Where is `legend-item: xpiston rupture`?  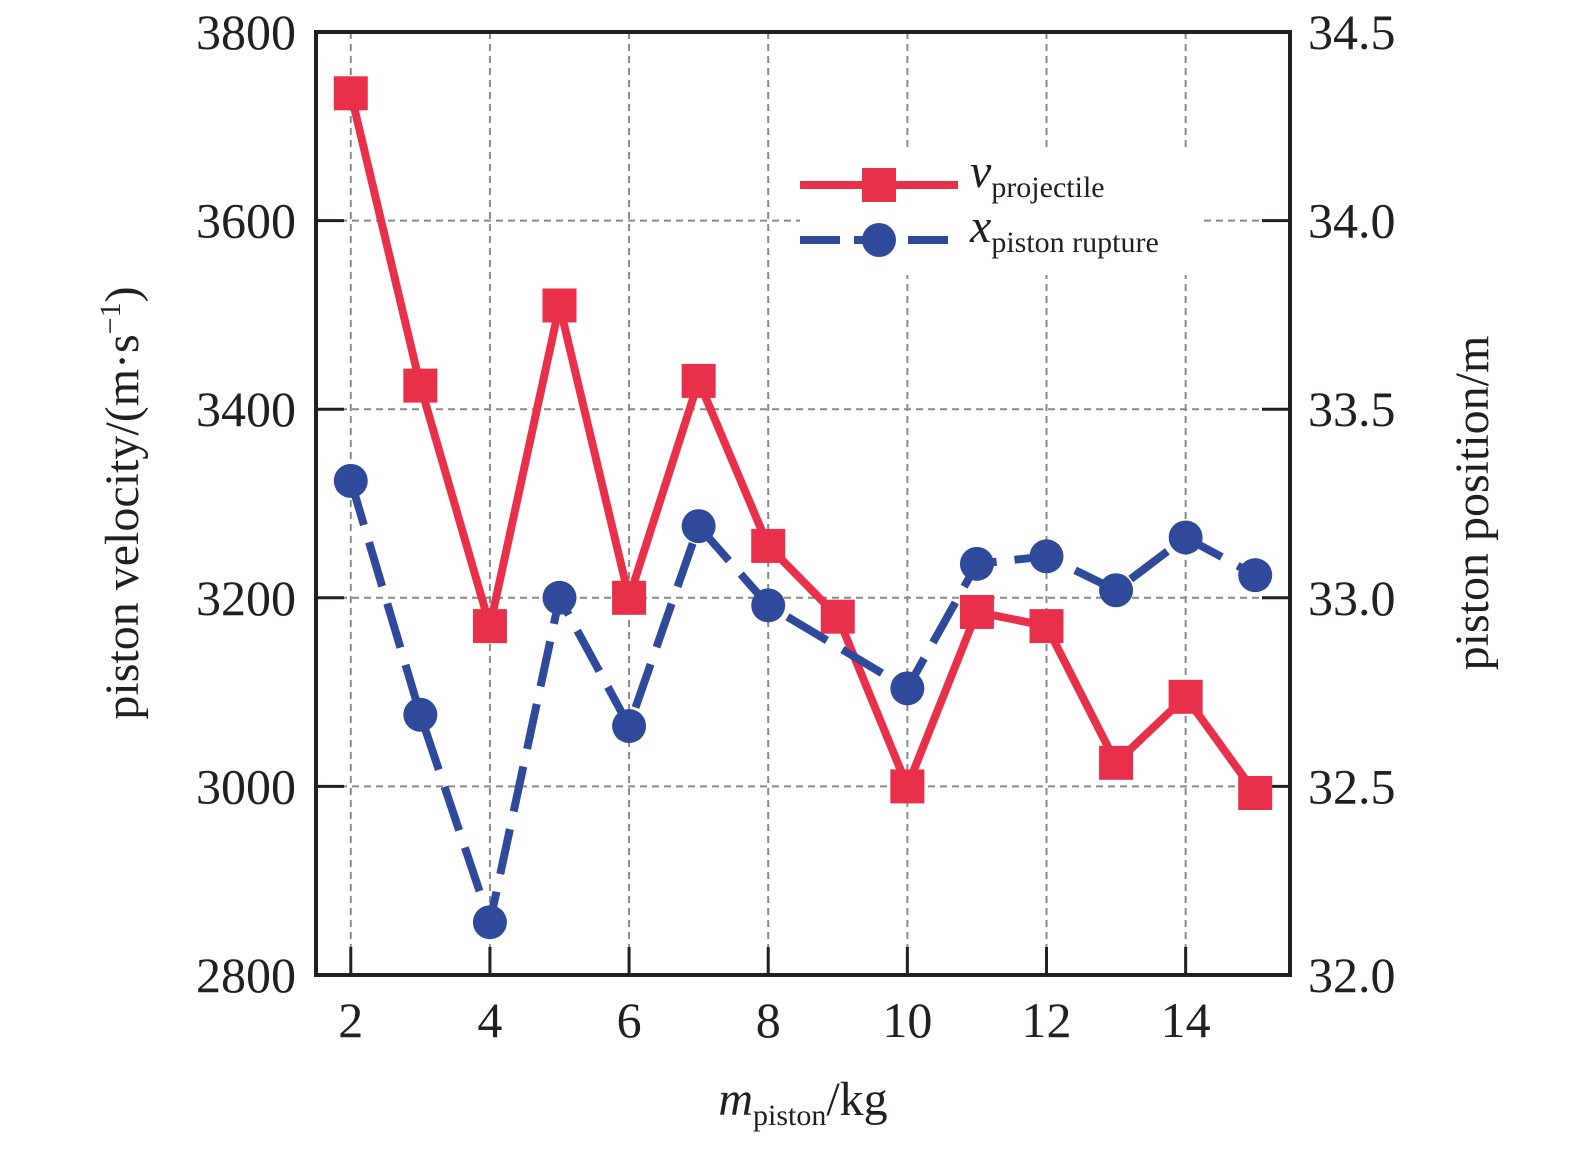 legend-item: xpiston rupture is located at coordinates (979, 229).